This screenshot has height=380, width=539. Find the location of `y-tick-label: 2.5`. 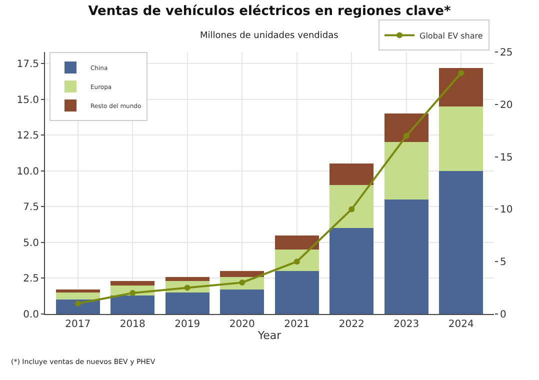

y-tick-label: 2.5 is located at coordinates (31, 279).